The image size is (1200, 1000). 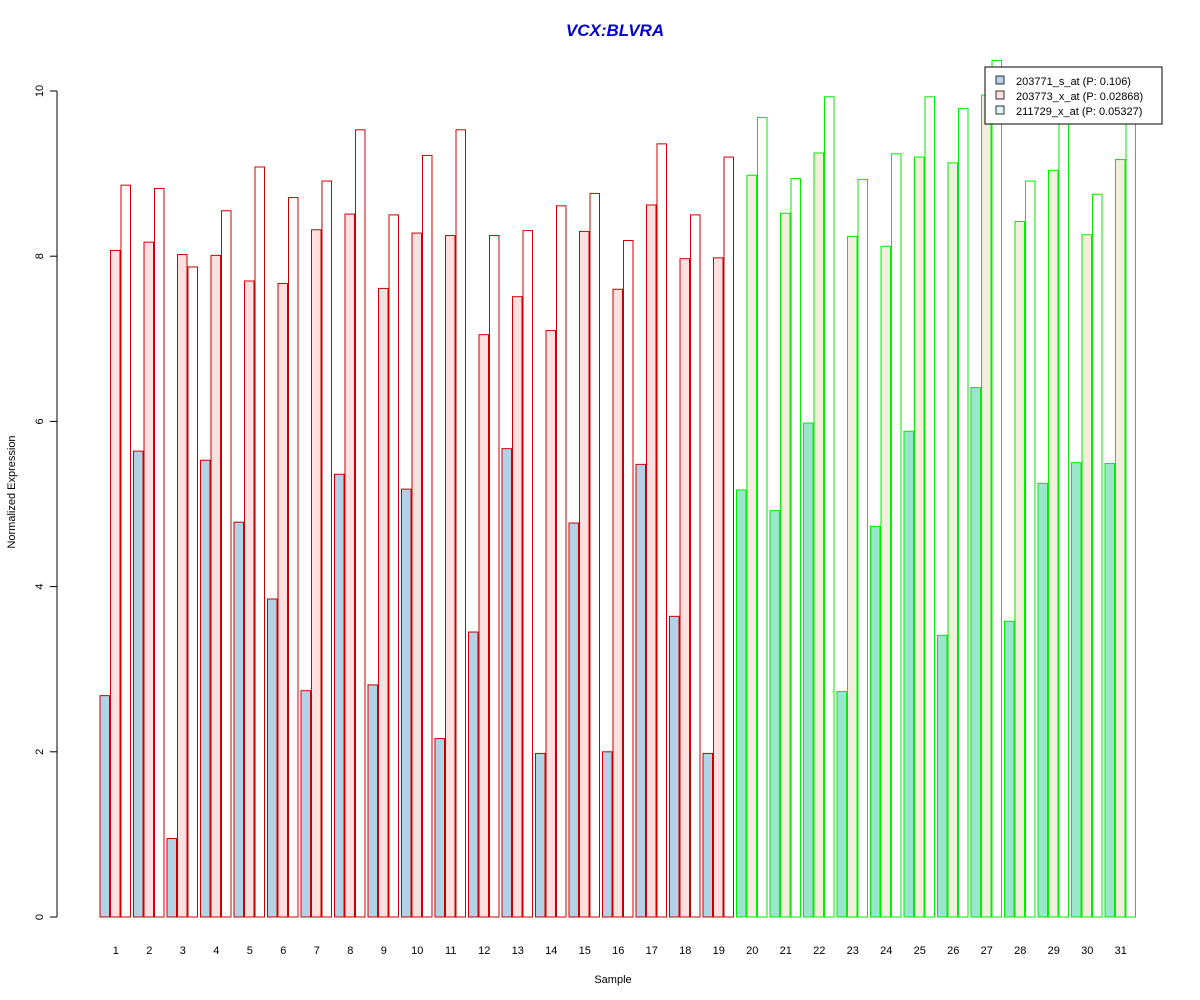 I want to click on y-tick-label: 10, so click(x=40, y=91).